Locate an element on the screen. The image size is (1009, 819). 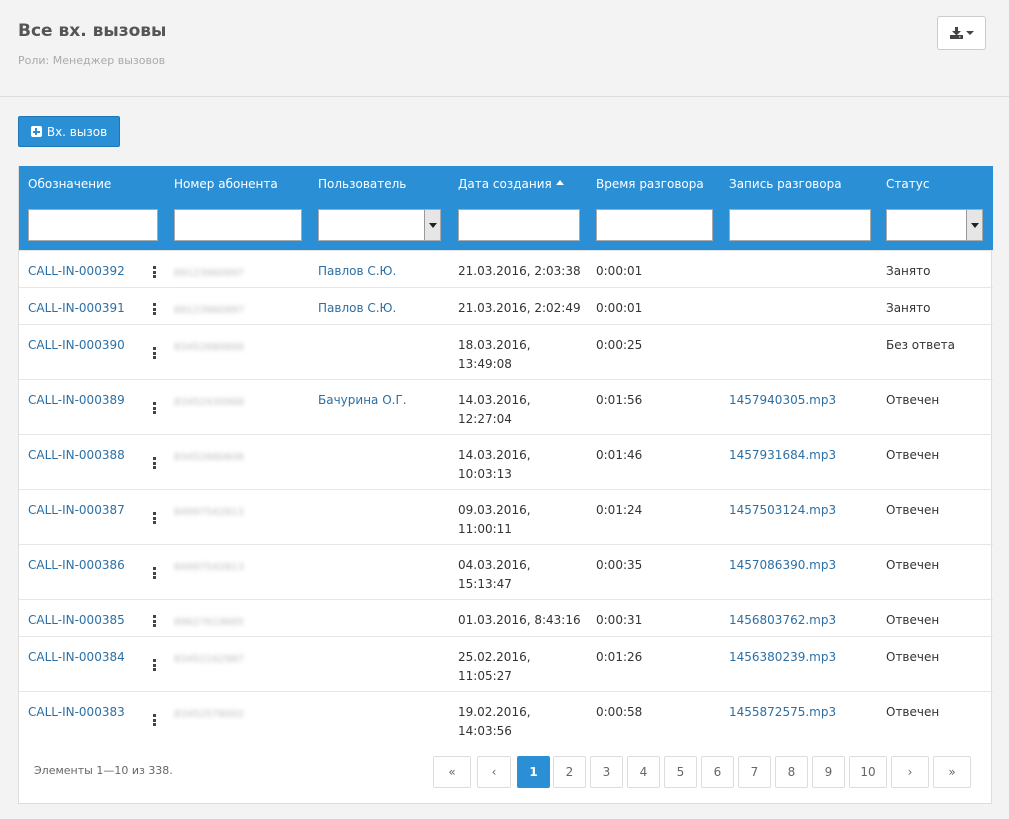
call-id-link: CALL-IN-000392 is located at coordinates (76, 271).